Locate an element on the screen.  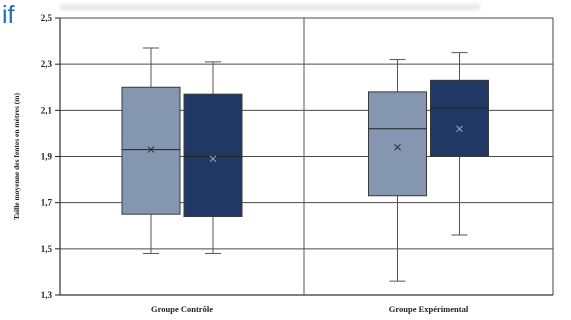
x-category-label: Groupe Contrôle is located at coordinates (182, 309).